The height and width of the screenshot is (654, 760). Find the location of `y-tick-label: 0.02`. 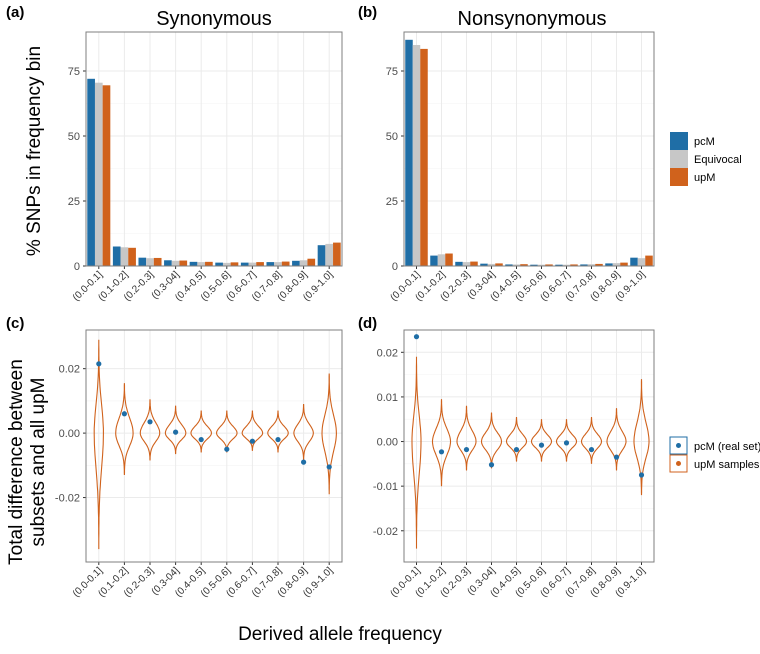

y-tick-label: 0.02 is located at coordinates (69, 370).